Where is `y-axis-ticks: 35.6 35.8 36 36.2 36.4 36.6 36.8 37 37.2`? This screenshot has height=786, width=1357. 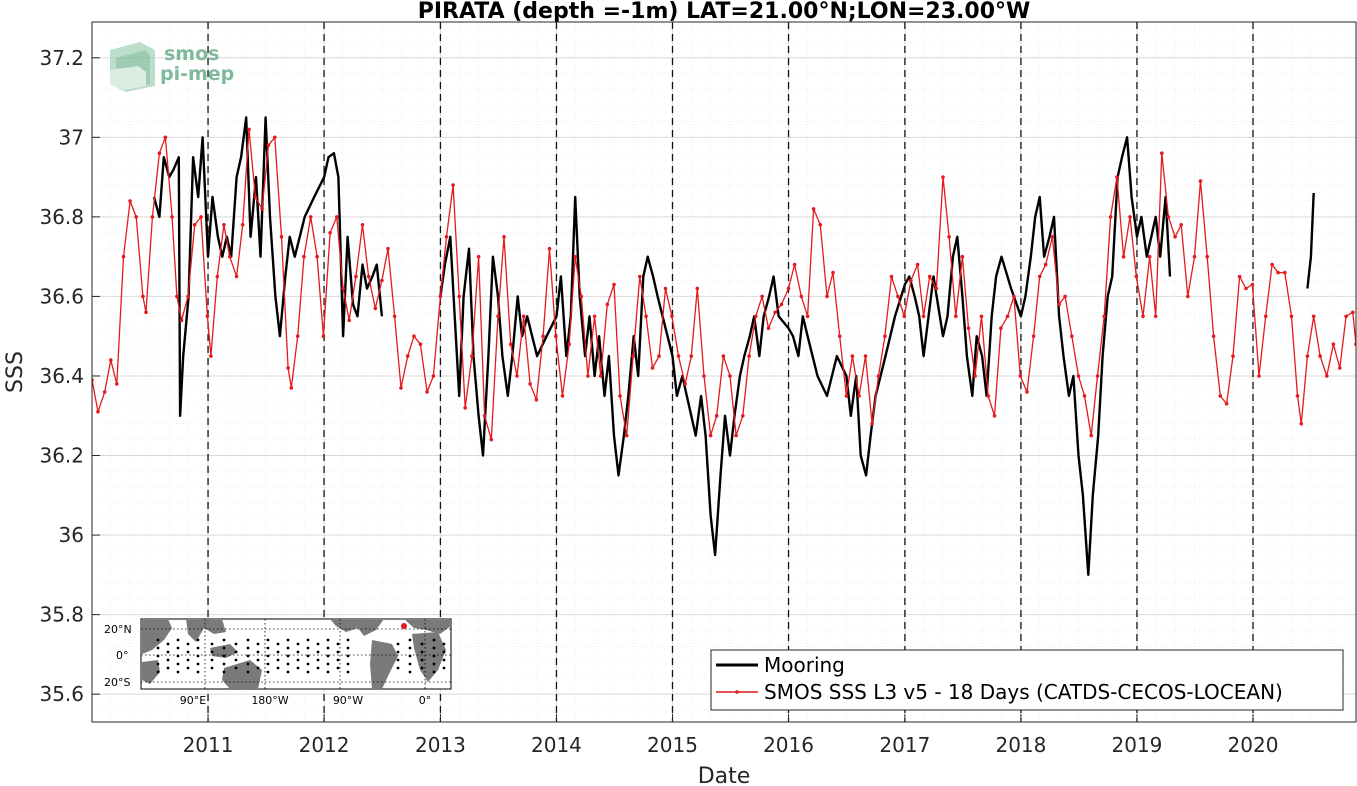 y-axis-ticks: 35.6 35.8 36 36.2 36.4 36.6 36.8 37 37.2 is located at coordinates (69, 376).